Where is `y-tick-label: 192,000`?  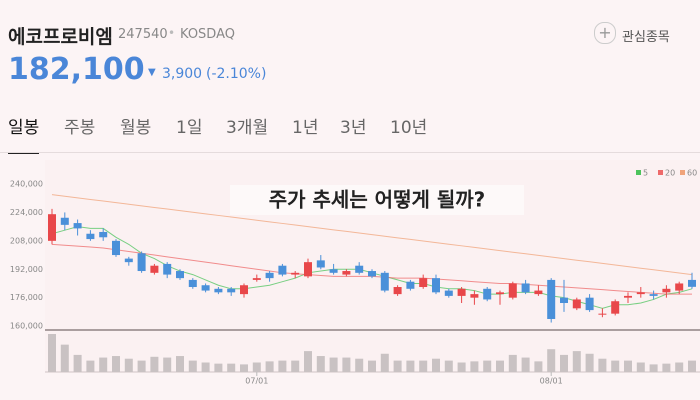 y-tick-label: 192,000 is located at coordinates (26, 269).